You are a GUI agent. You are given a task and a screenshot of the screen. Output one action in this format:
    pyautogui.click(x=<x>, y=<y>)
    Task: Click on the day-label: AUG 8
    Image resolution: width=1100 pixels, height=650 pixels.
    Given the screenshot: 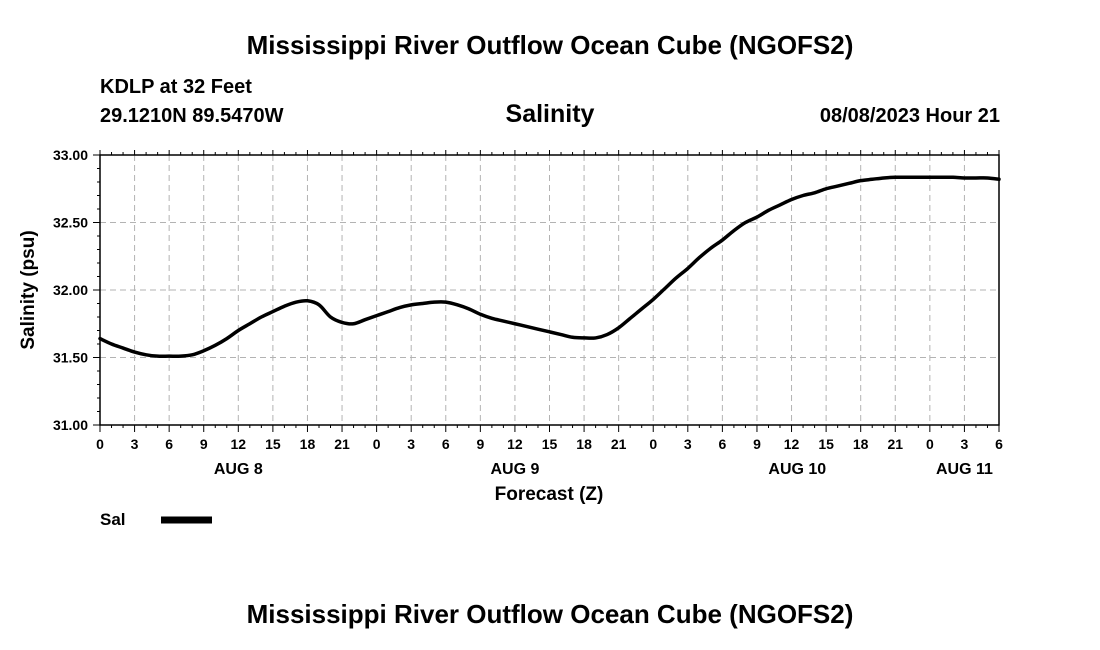 What is the action you would take?
    pyautogui.click(x=238, y=469)
    